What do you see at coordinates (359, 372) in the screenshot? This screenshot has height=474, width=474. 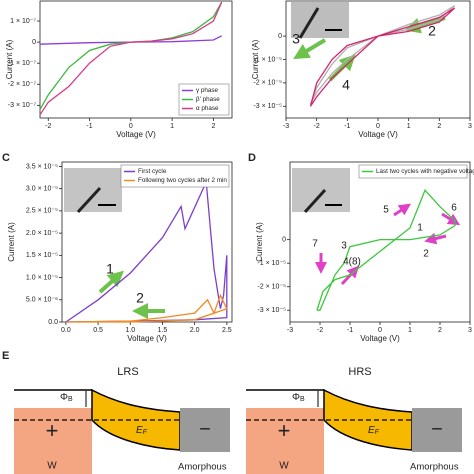 I see `band-title: HRS` at bounding box center [359, 372].